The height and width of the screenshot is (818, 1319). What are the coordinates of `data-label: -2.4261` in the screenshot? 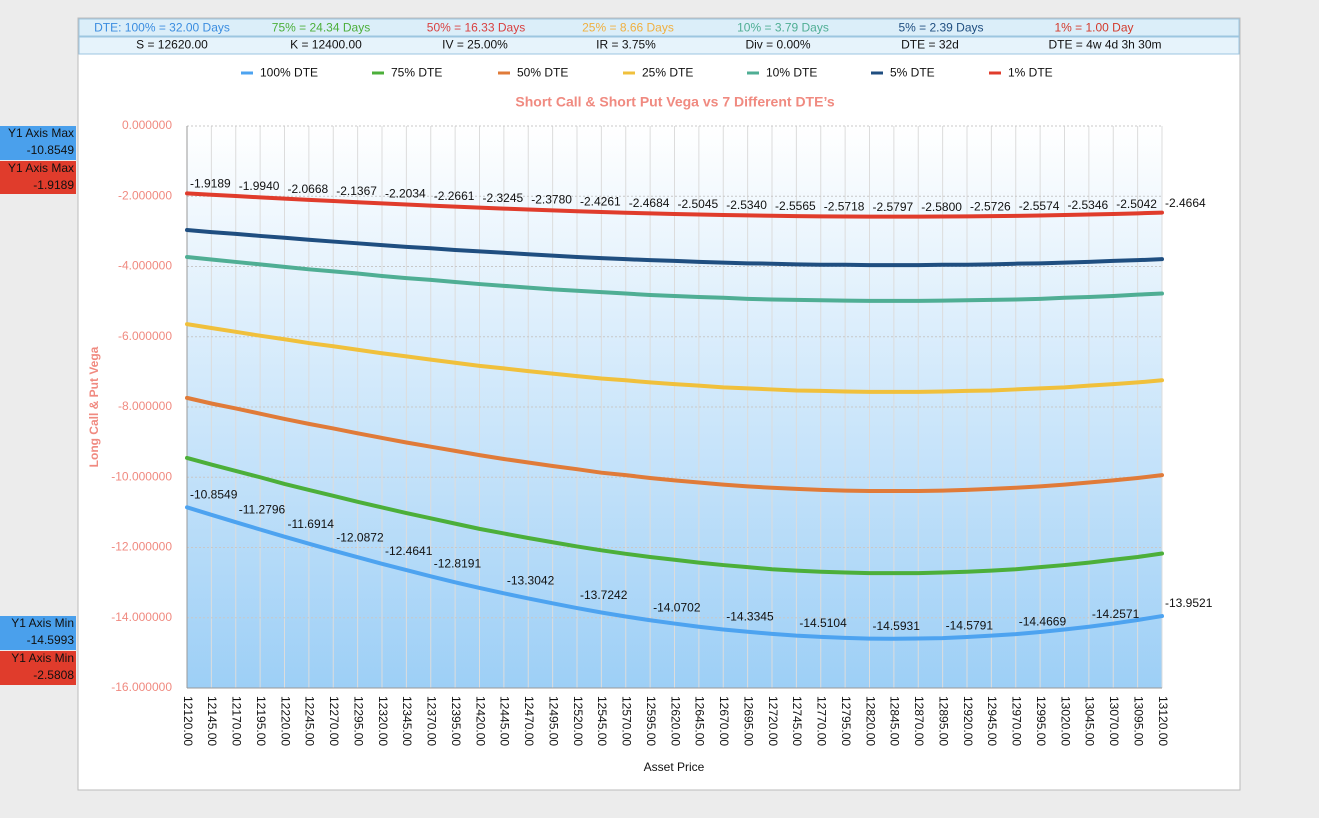 It's located at (600, 201).